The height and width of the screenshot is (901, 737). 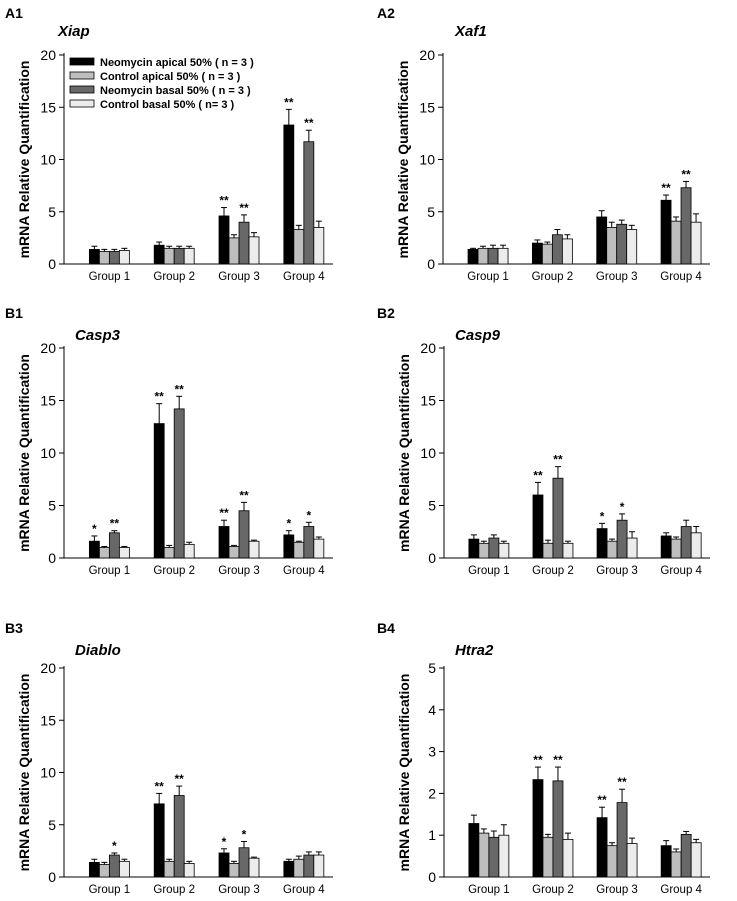 I want to click on y-tick-label: 0, so click(x=52, y=558).